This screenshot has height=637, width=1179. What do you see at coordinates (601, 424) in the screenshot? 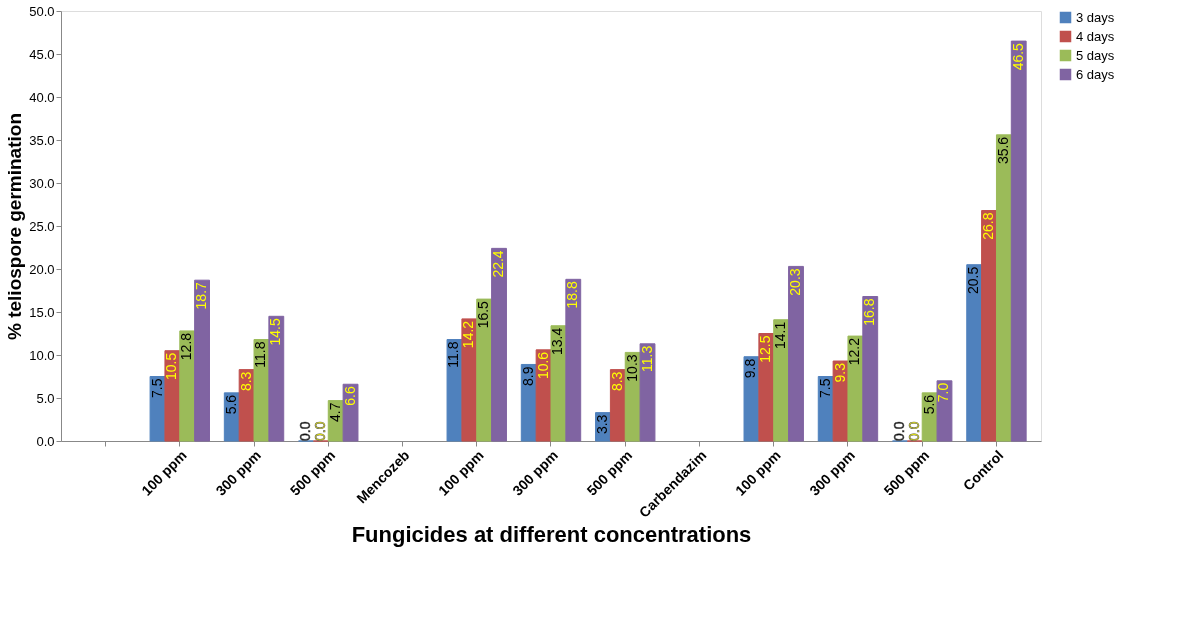
I see `data-label: 3.3` at bounding box center [601, 424].